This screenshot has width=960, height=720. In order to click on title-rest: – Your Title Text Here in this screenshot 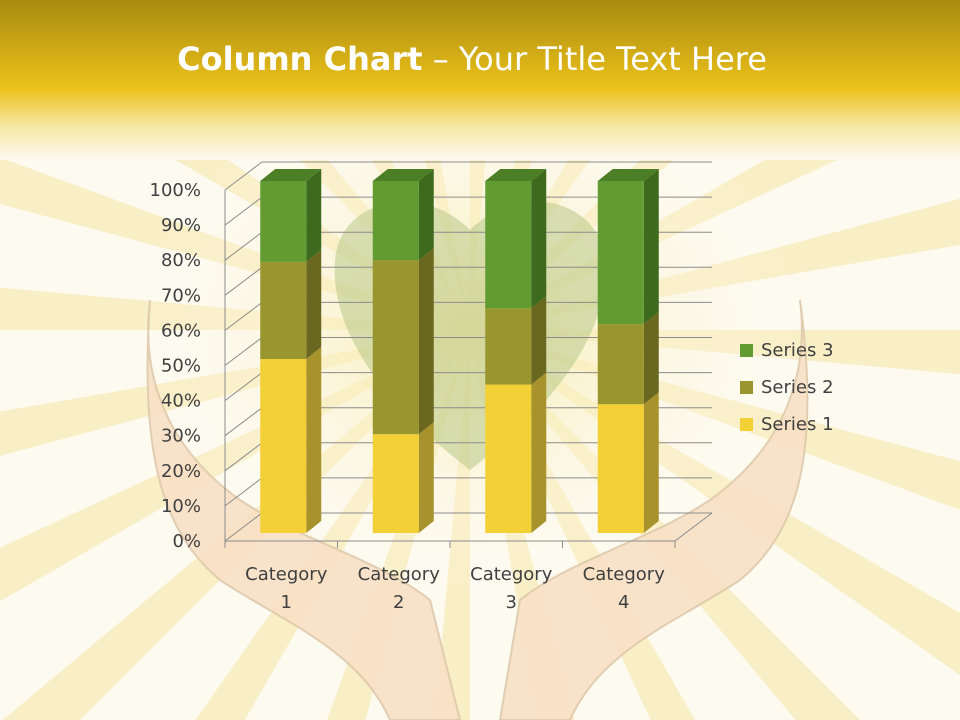, I will do `click(594, 59)`.